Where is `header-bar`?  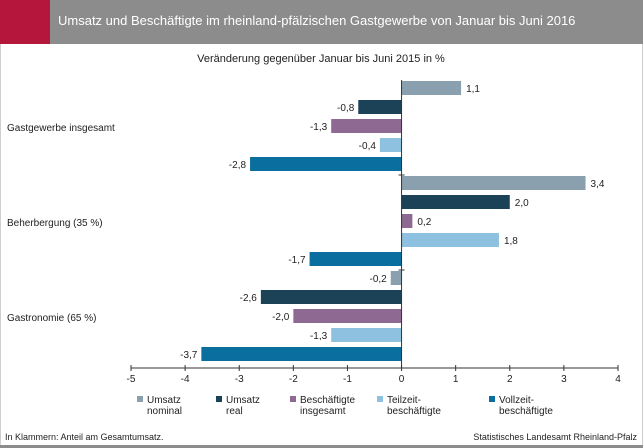
header-bar is located at coordinates (321, 22).